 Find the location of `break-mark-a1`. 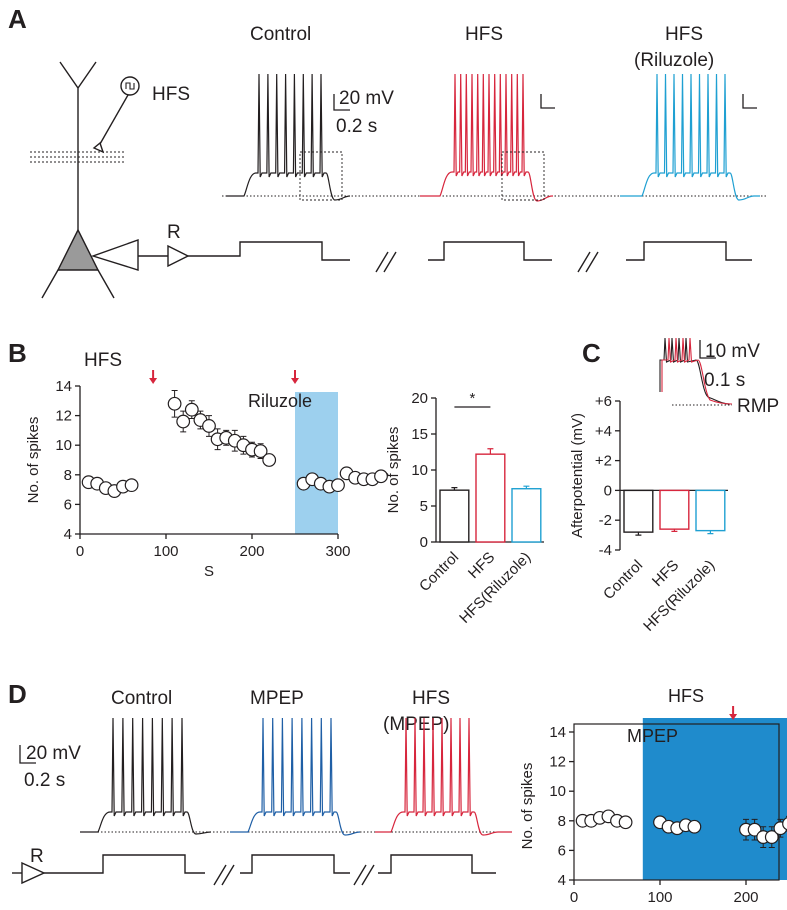

break-mark-a1 is located at coordinates (386, 262).